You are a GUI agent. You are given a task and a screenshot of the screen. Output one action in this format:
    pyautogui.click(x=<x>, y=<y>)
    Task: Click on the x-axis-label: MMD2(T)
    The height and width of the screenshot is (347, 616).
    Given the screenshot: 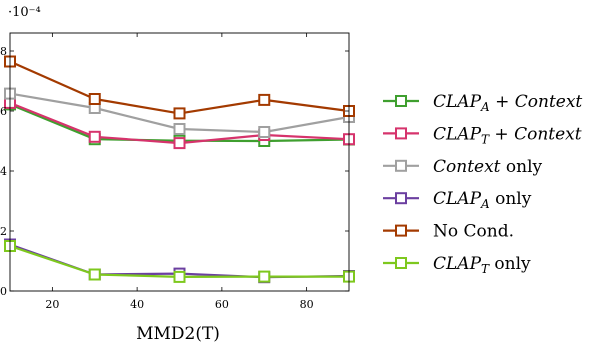 What is the action you would take?
    pyautogui.click(x=178, y=334)
    